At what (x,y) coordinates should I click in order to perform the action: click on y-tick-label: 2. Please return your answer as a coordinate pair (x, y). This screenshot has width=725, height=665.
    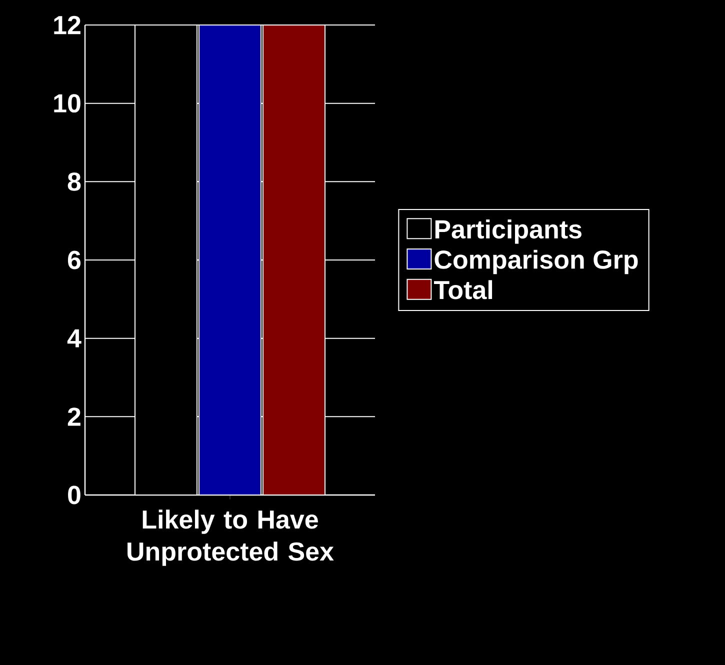
    Looking at the image, I should click on (74, 417).